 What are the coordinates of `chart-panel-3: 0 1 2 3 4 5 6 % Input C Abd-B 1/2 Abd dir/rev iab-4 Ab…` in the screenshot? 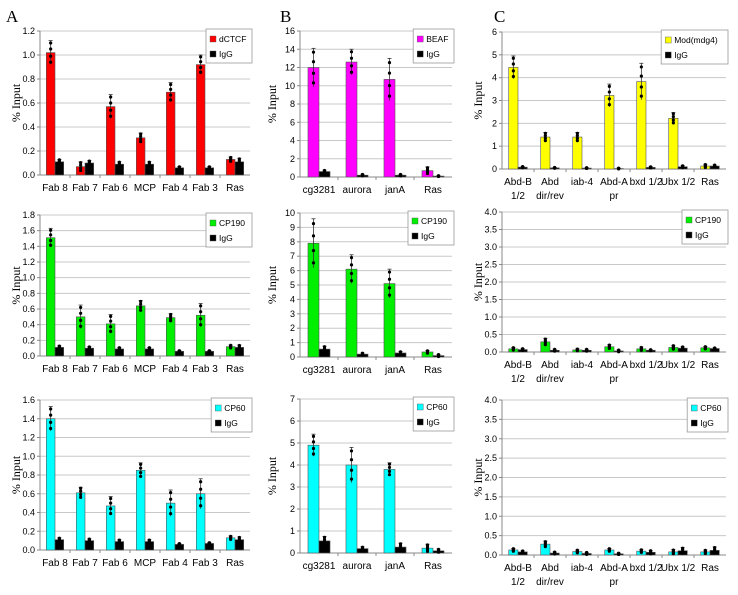 It's located at (600, 104).